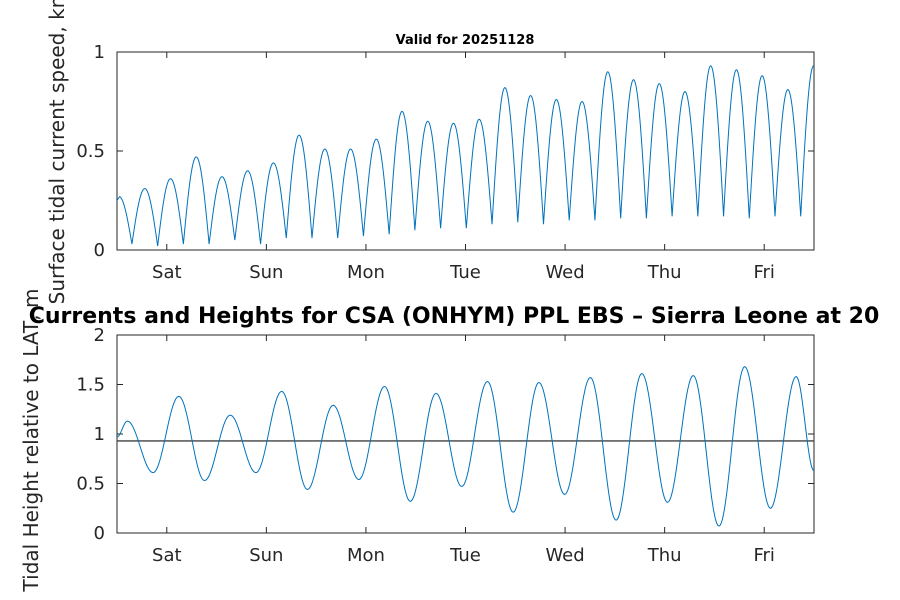 This screenshot has height=600, width=900. Describe the element at coordinates (90, 385) in the screenshot. I see `y-tick-label: 1.5` at that location.